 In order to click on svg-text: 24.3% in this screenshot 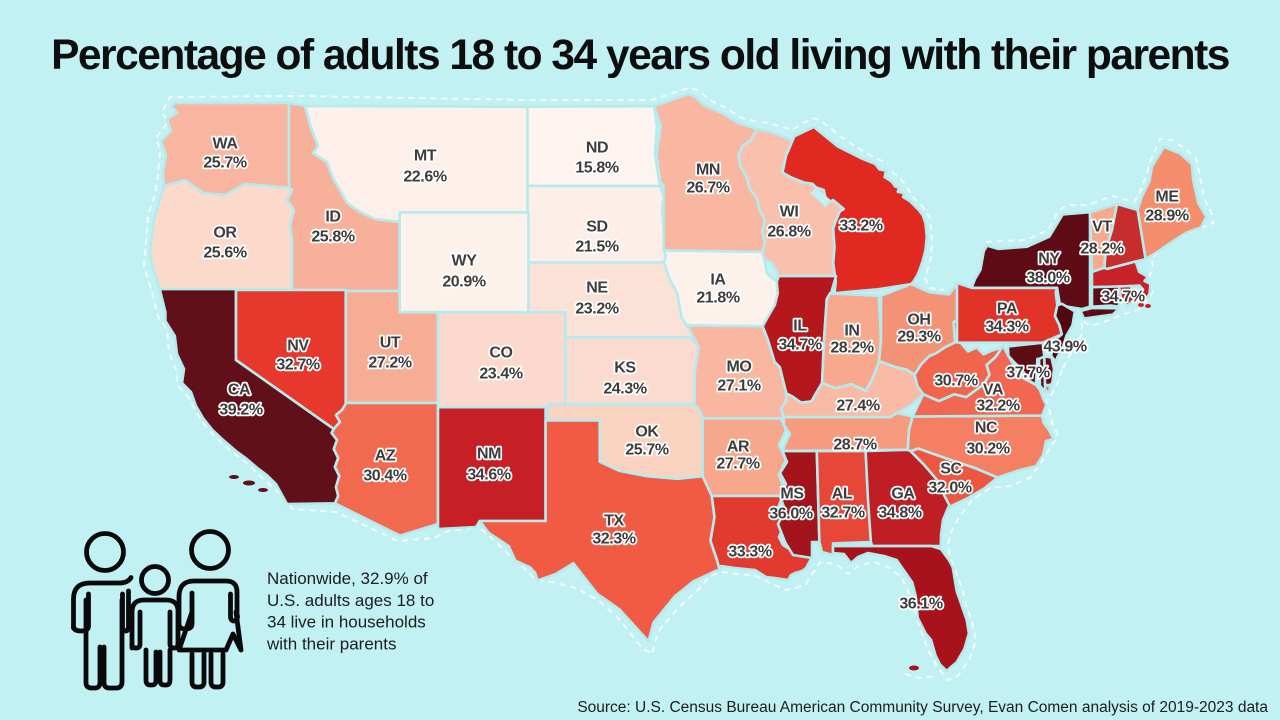, I will do `click(625, 389)`.